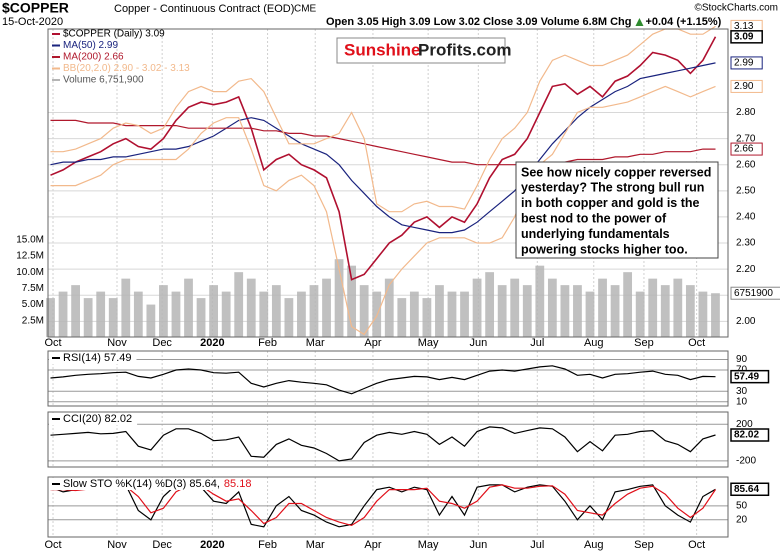  Describe the element at coordinates (746, 489) in the screenshot. I see `value-marker-label: 85.64` at that location.